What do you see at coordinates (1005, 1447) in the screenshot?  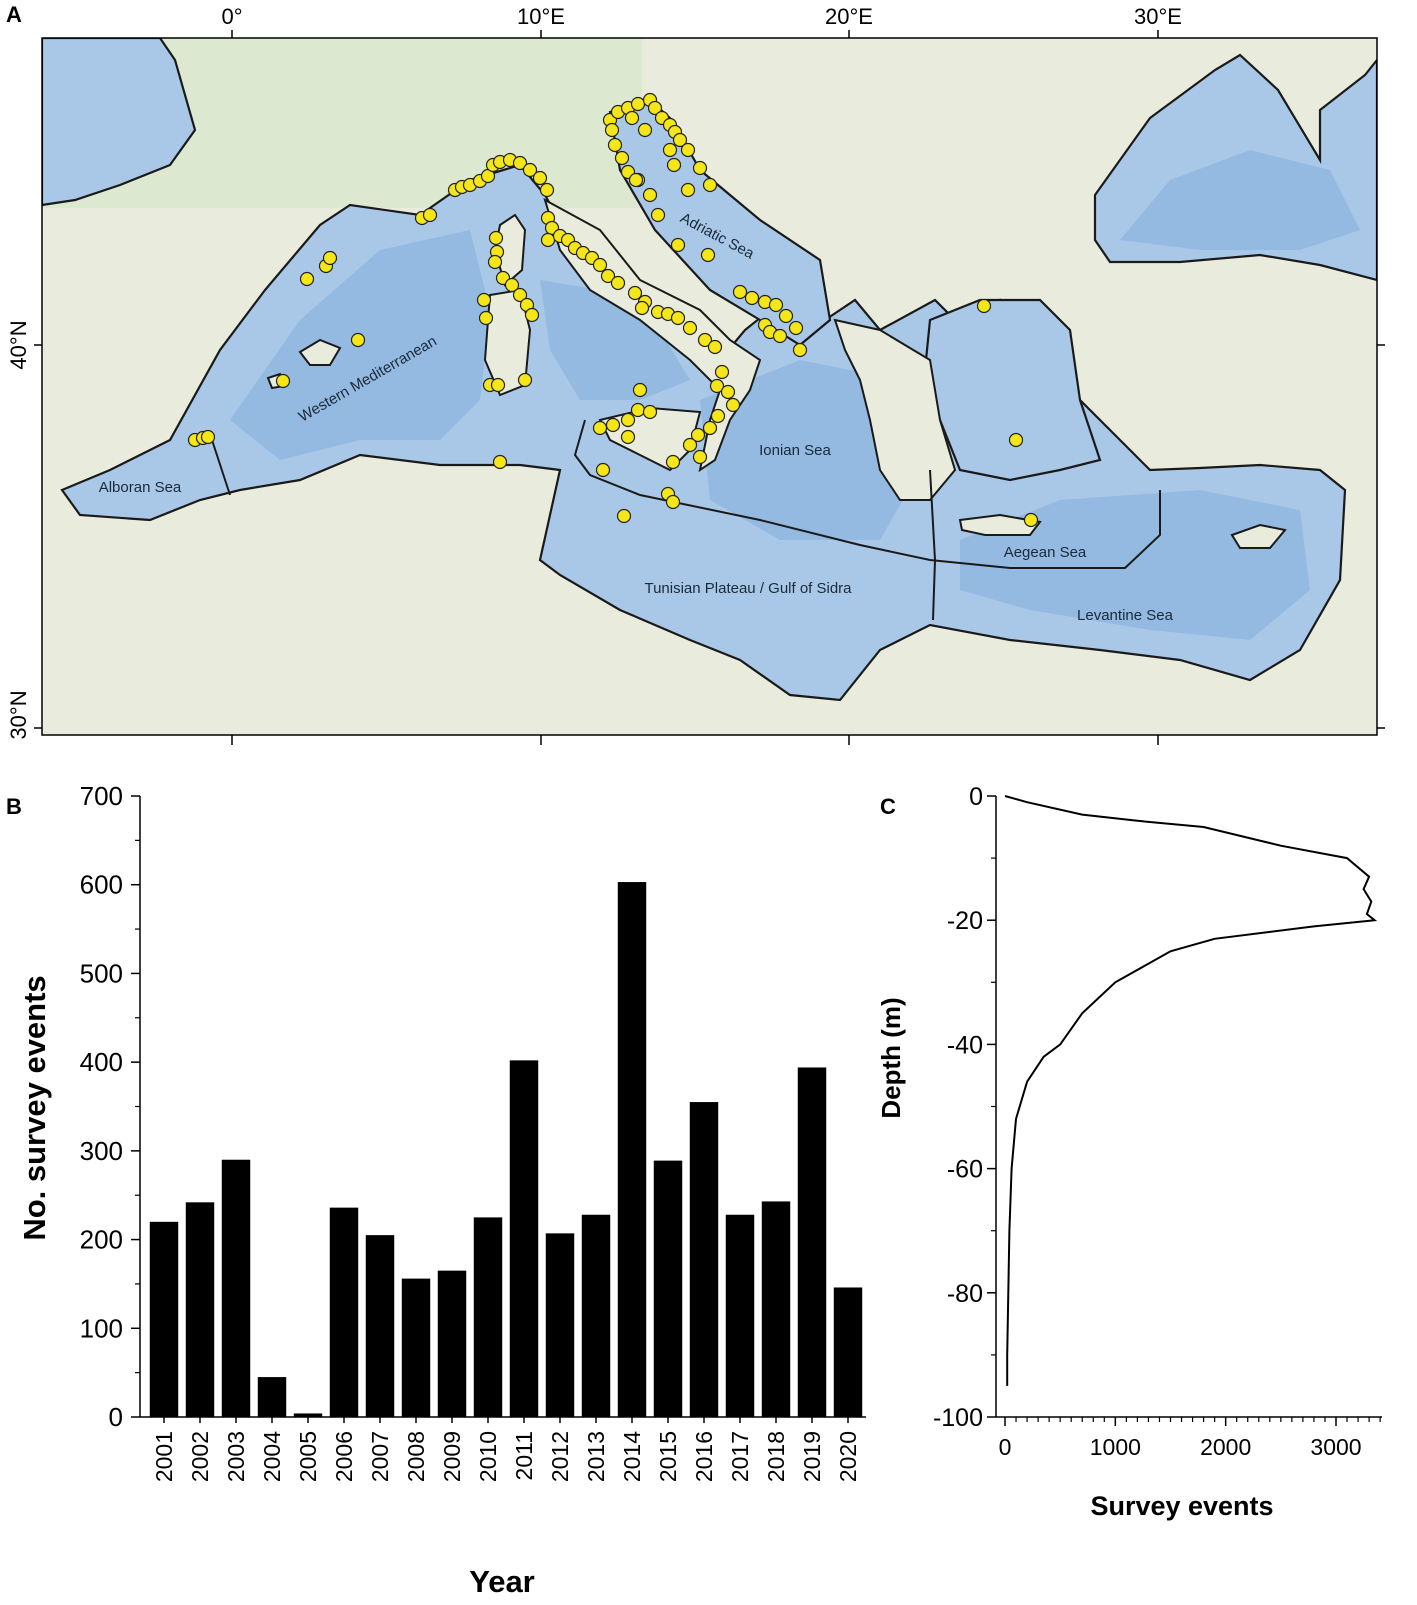 I see `depth-x-tick-label: 0` at bounding box center [1005, 1447].